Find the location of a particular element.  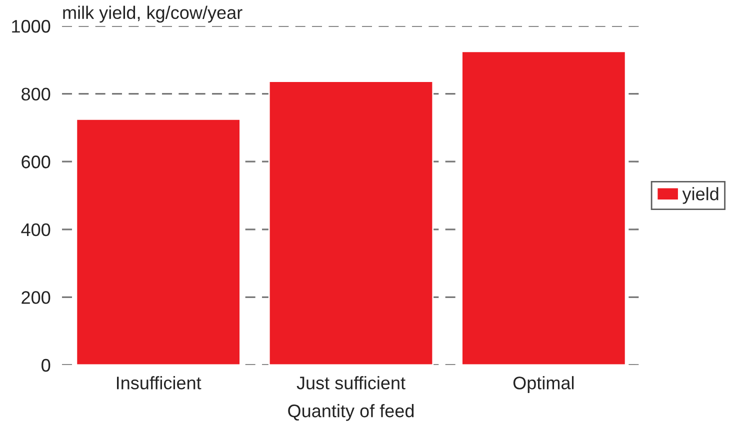

x-tick-label: Optimal is located at coordinates (543, 384).